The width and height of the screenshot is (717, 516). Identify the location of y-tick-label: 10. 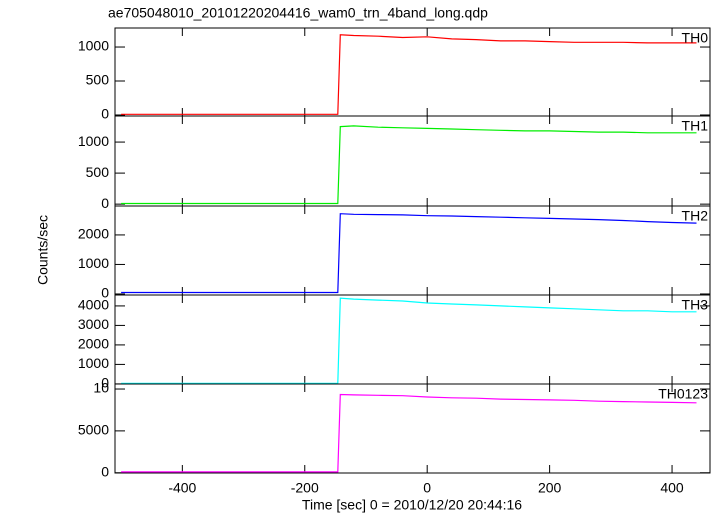
(101, 388).